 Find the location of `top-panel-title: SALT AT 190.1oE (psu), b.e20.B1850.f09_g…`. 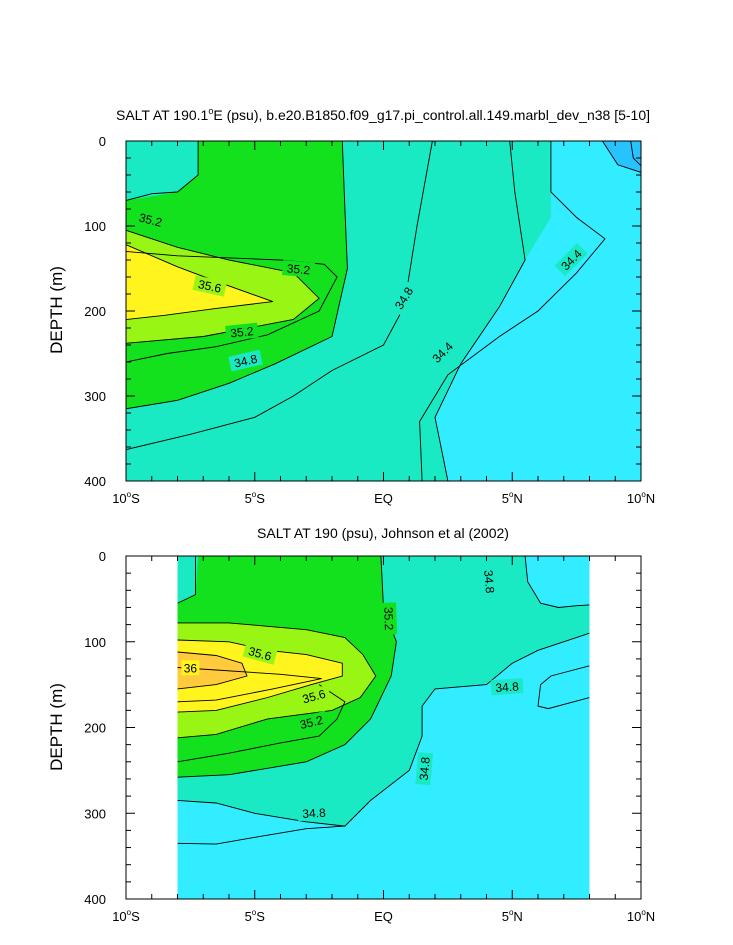

top-panel-title: SALT AT 190.1oE (psu), b.e20.B1850.f09_g… is located at coordinates (383, 114).